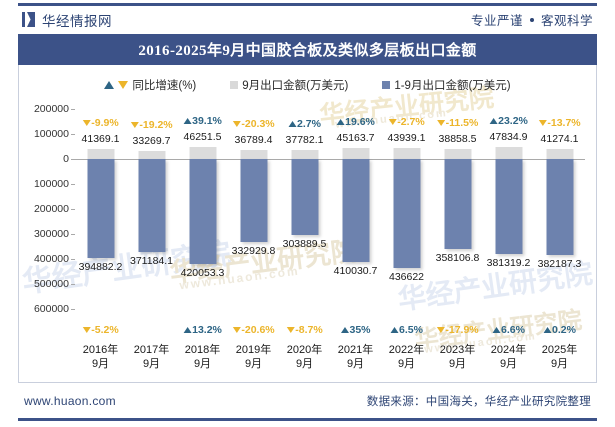 This screenshot has width=615, height=427. Describe the element at coordinates (151, 140) in the screenshot. I see `bar-value-label-sept: 33269.7` at that location.